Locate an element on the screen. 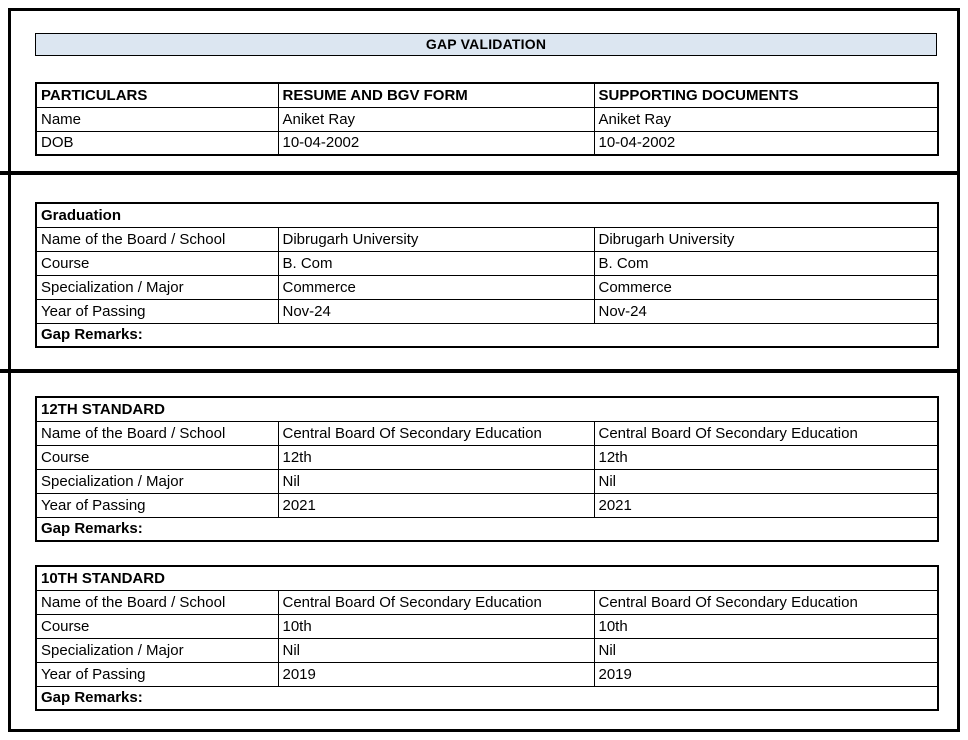 This screenshot has width=968, height=740. name-resume-cell: Aniket Ray is located at coordinates (436, 119).